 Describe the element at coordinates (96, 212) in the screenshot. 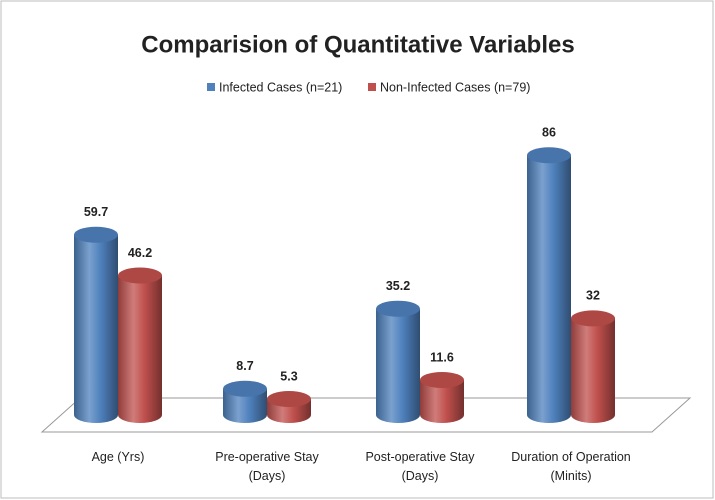

I see `data-label: 59.7` at that location.